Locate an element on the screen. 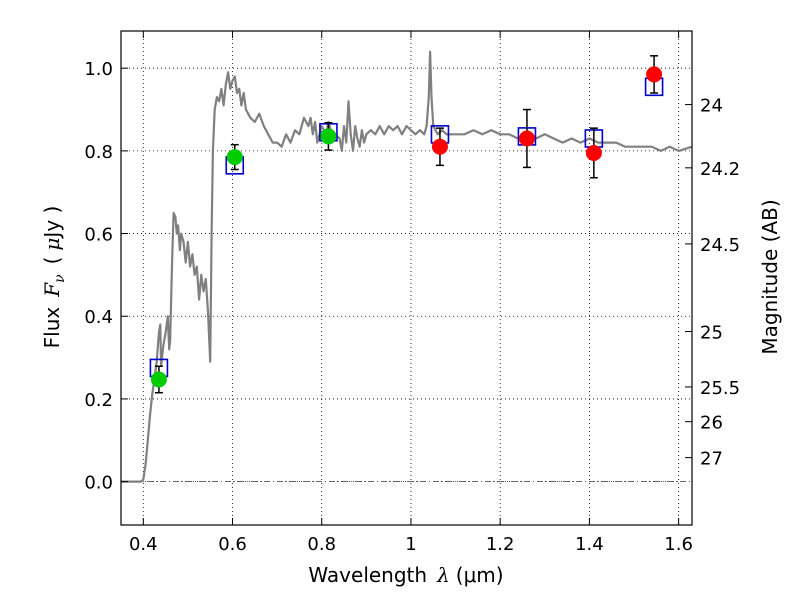 This screenshot has width=800, height=600. y-tick-label: 0.4 is located at coordinates (98, 317).